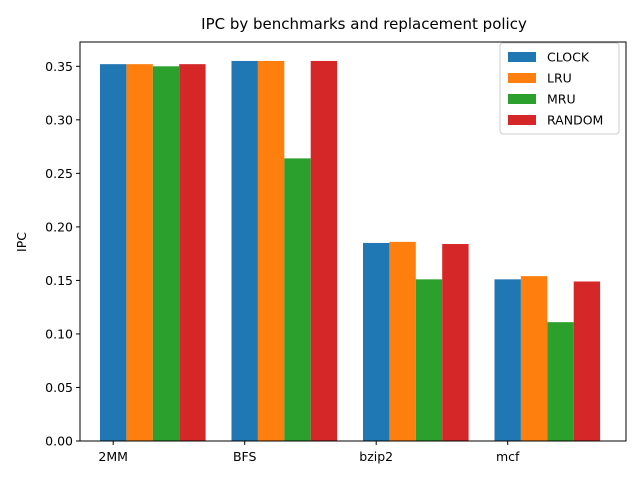  What do you see at coordinates (297, 299) in the screenshot?
I see `bar-mru-bfs` at bounding box center [297, 299].